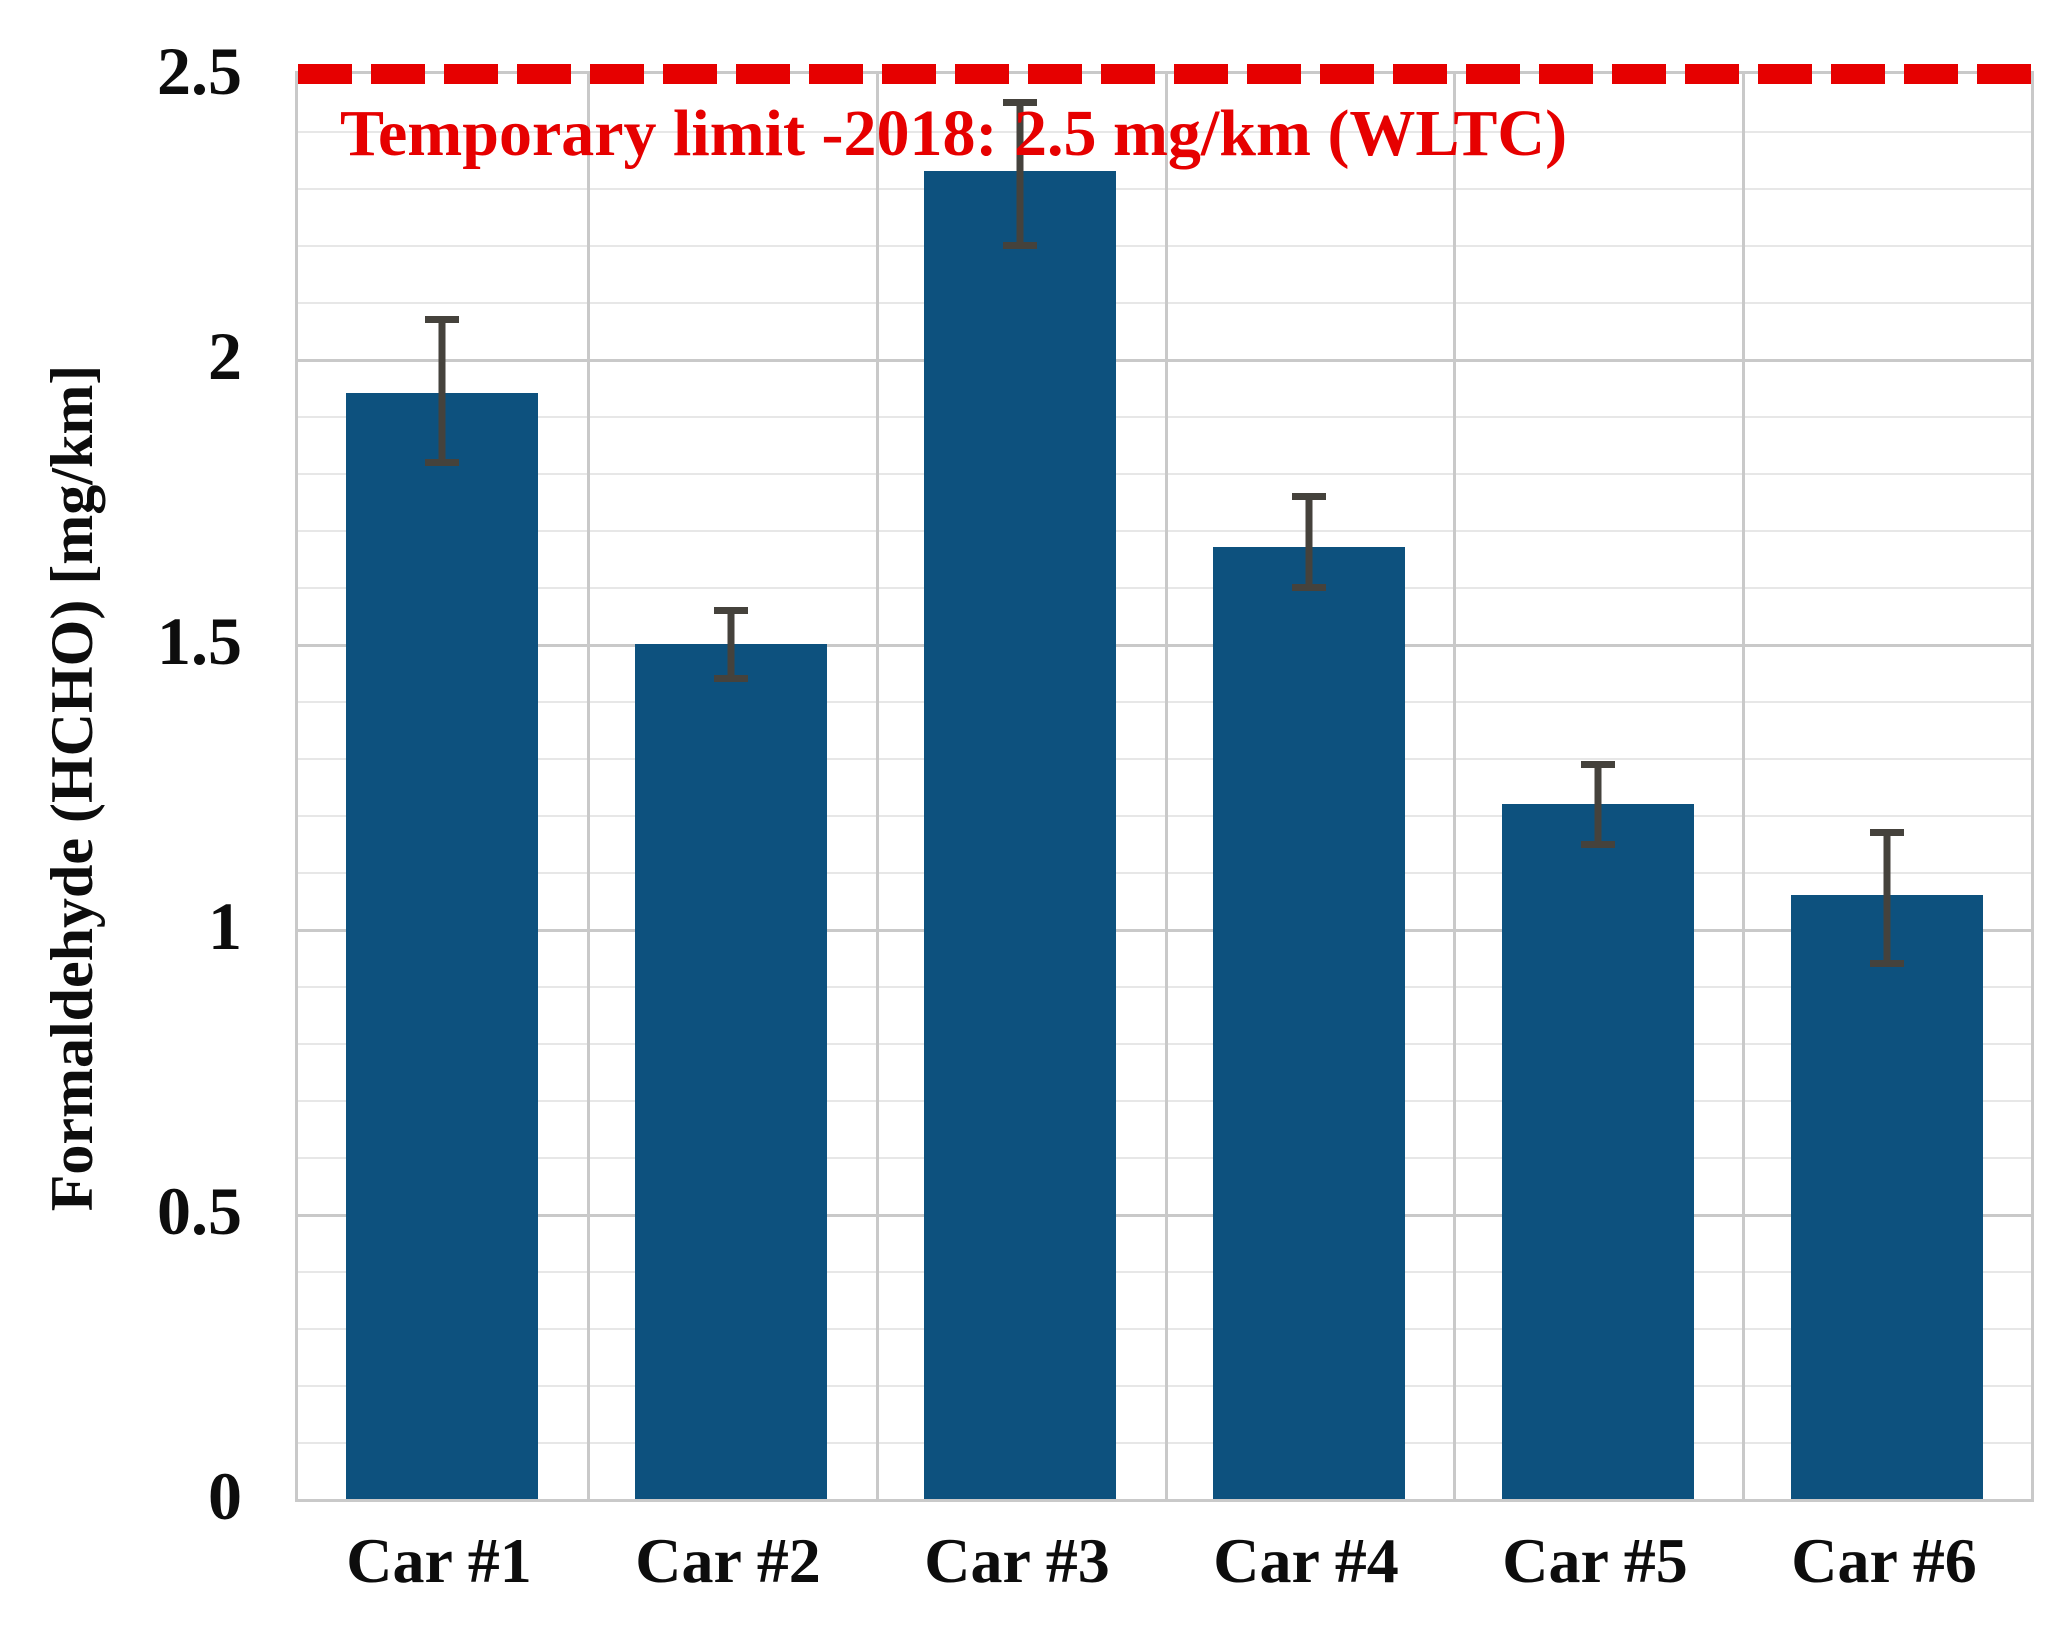  I want to click on x-tick-label: Car #5, so click(1595, 1560).